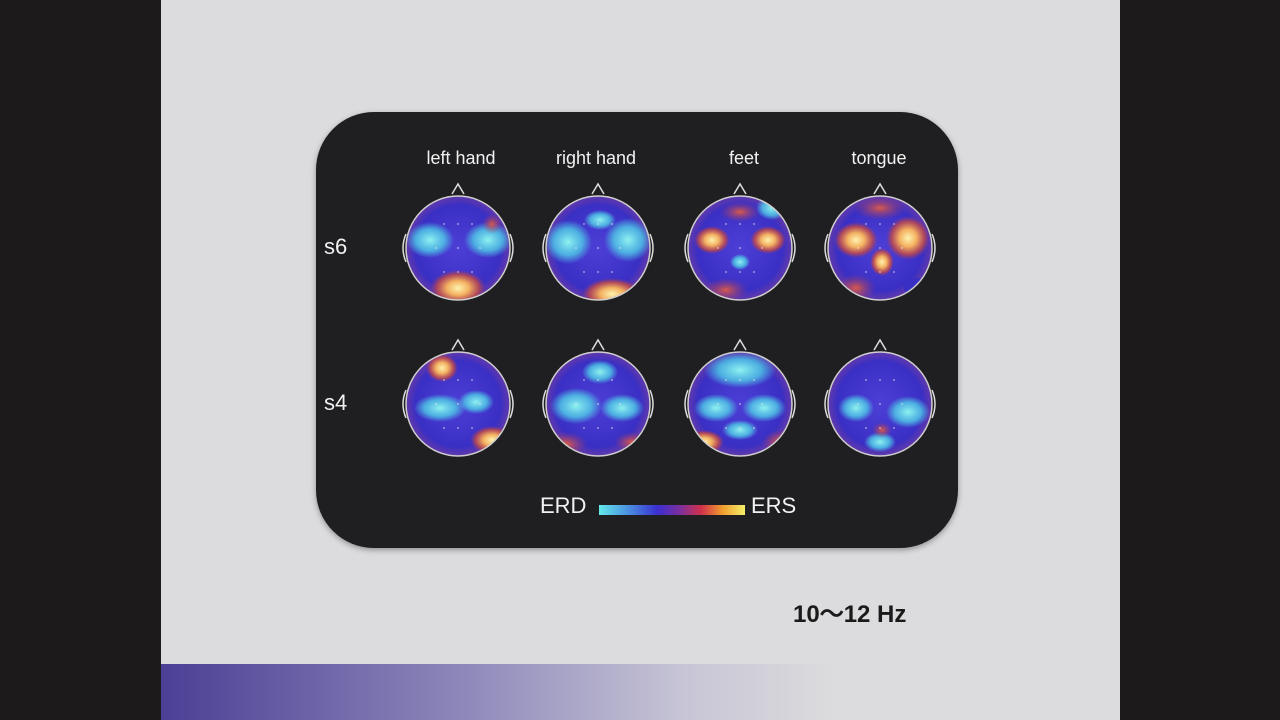  I want to click on row-label-s4: s4, so click(336, 402).